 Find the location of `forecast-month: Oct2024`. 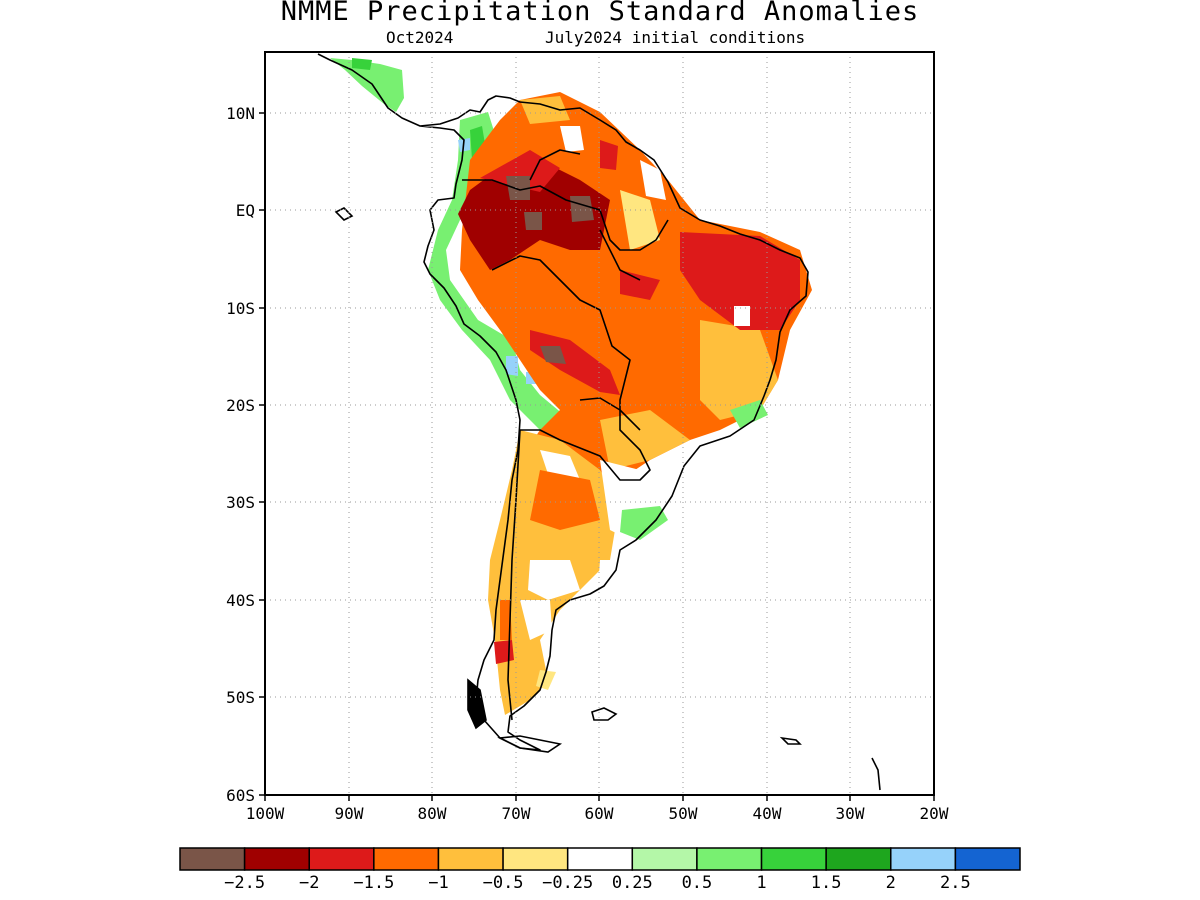

forecast-month: Oct2024 is located at coordinates (420, 37).